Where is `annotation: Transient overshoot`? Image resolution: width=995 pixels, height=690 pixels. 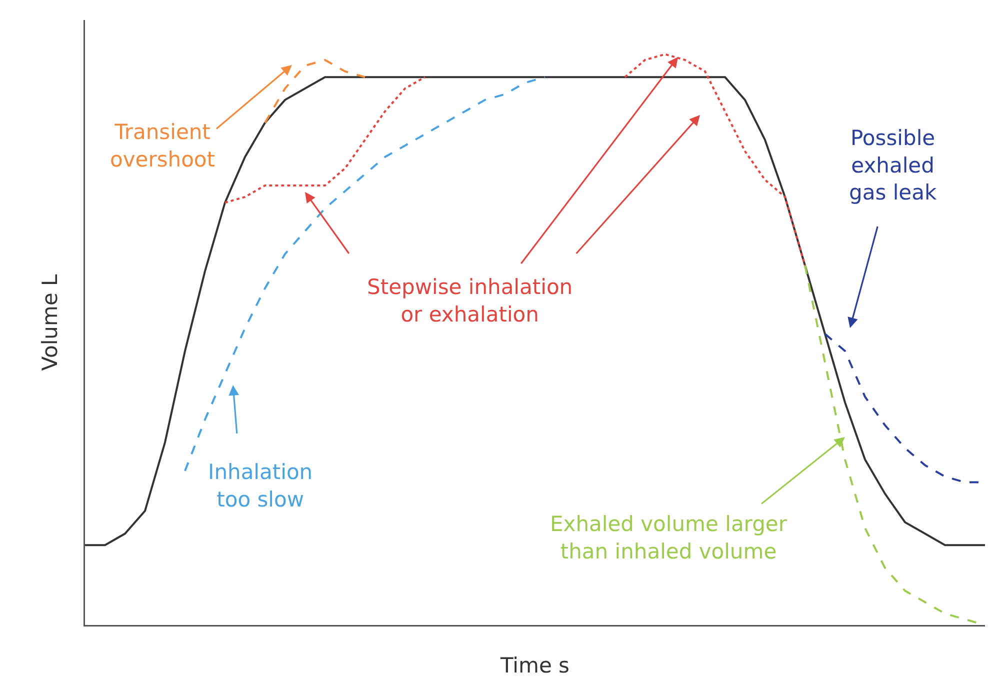 annotation: Transient overshoot is located at coordinates (163, 146).